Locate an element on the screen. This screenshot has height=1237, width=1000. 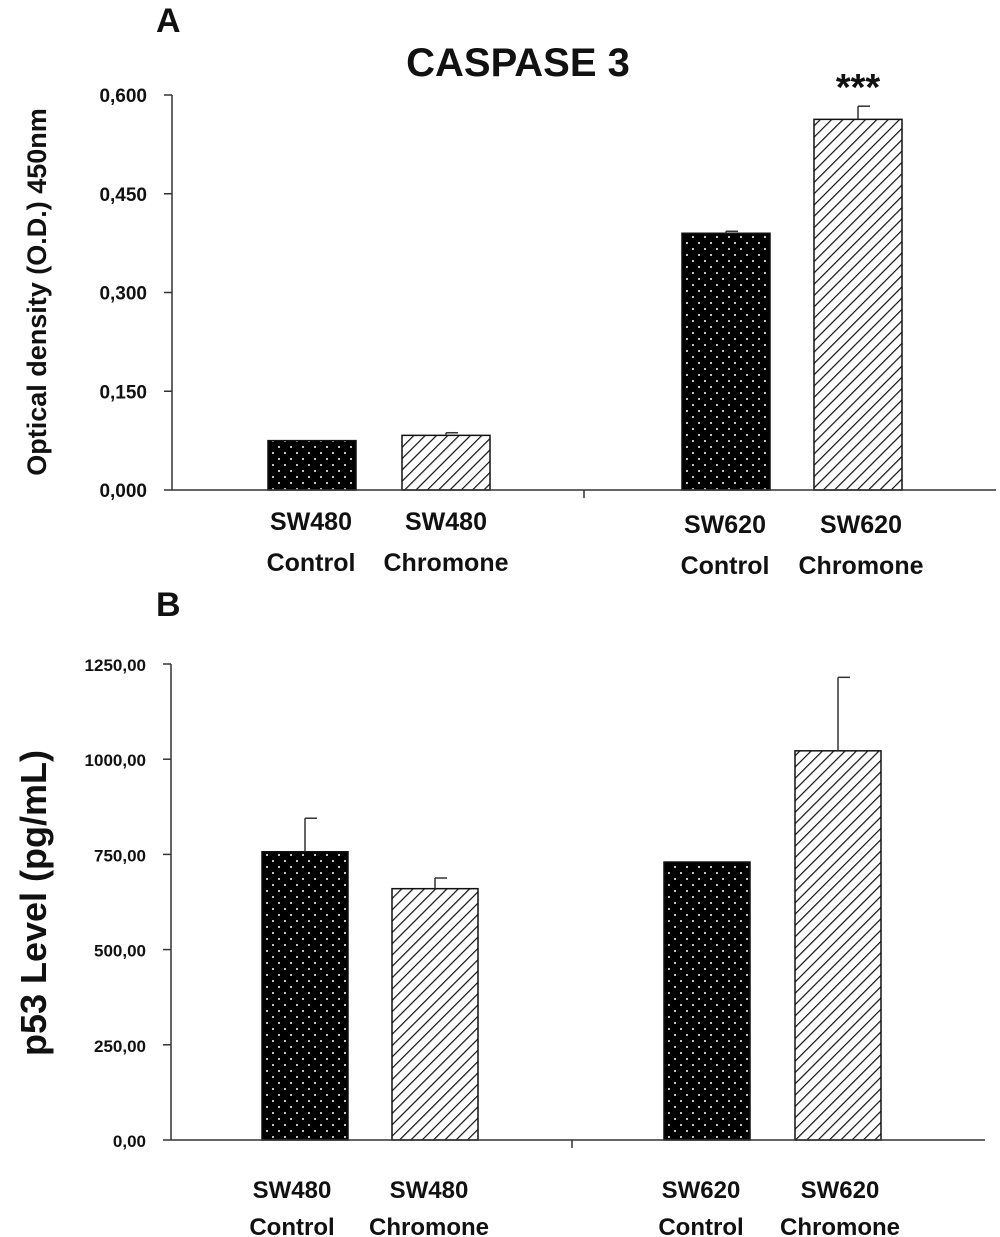
chart-b-y-tick-label: 1000,00 is located at coordinates (115, 760).